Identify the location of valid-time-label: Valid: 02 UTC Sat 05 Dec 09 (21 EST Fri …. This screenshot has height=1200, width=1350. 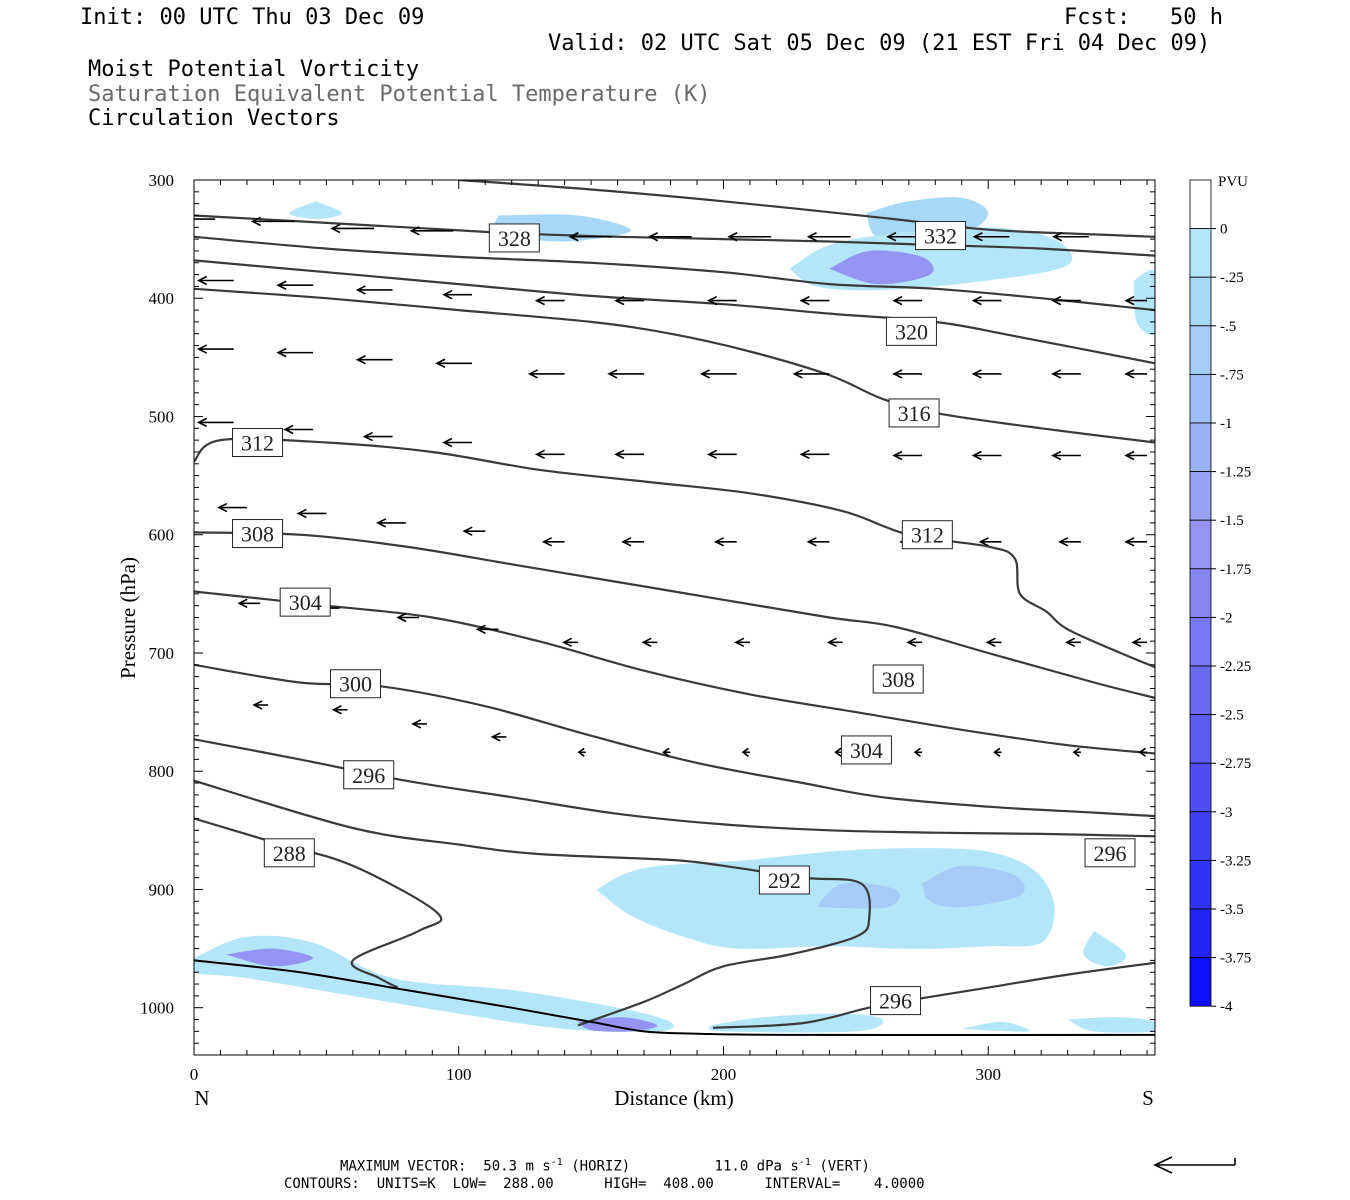
(879, 43).